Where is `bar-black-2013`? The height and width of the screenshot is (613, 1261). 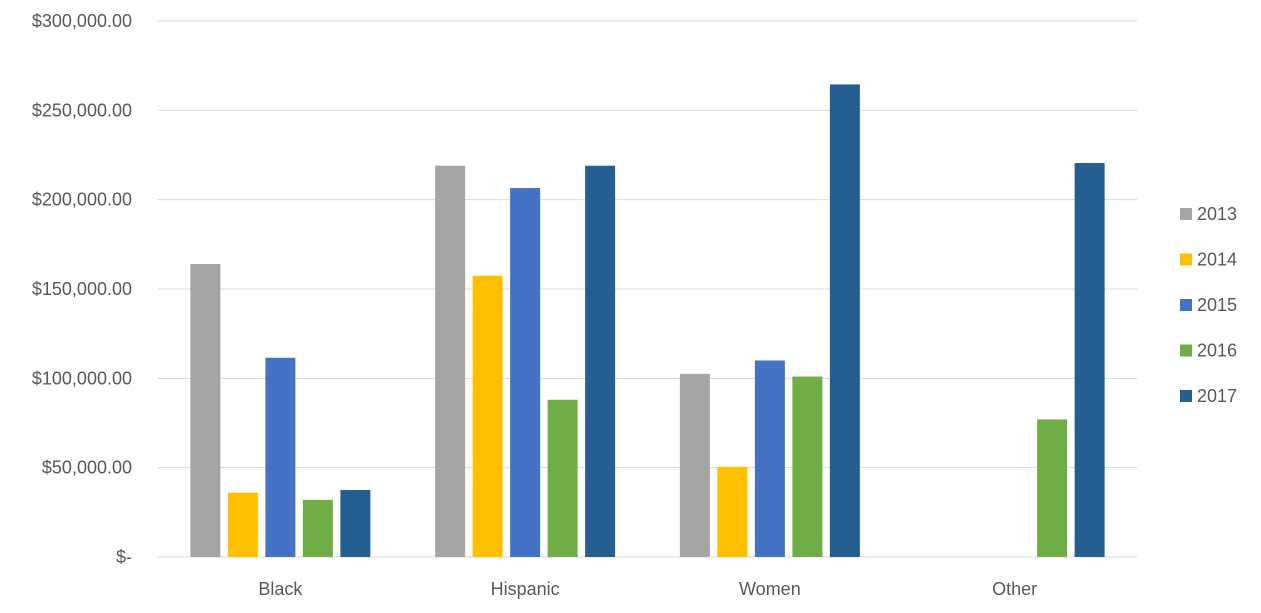
bar-black-2013 is located at coordinates (205, 410).